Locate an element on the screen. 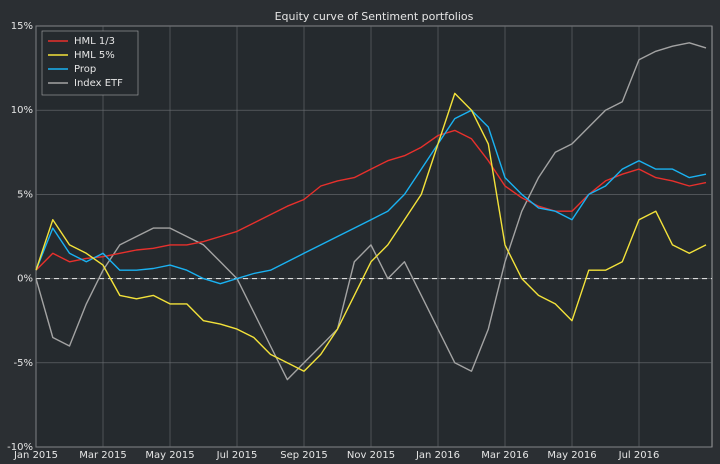 The height and width of the screenshot is (464, 720). x-tick-label: Jan 2015 is located at coordinates (35, 455).